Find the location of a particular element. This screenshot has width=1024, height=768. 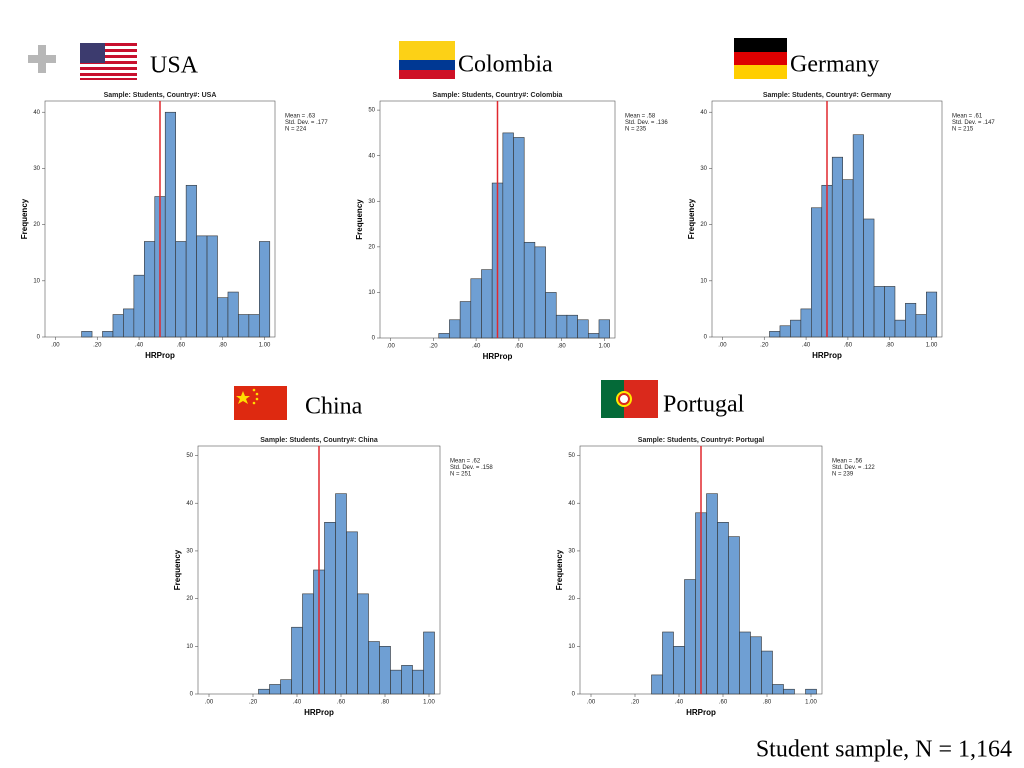

stats-line: N = 224 is located at coordinates (296, 130).